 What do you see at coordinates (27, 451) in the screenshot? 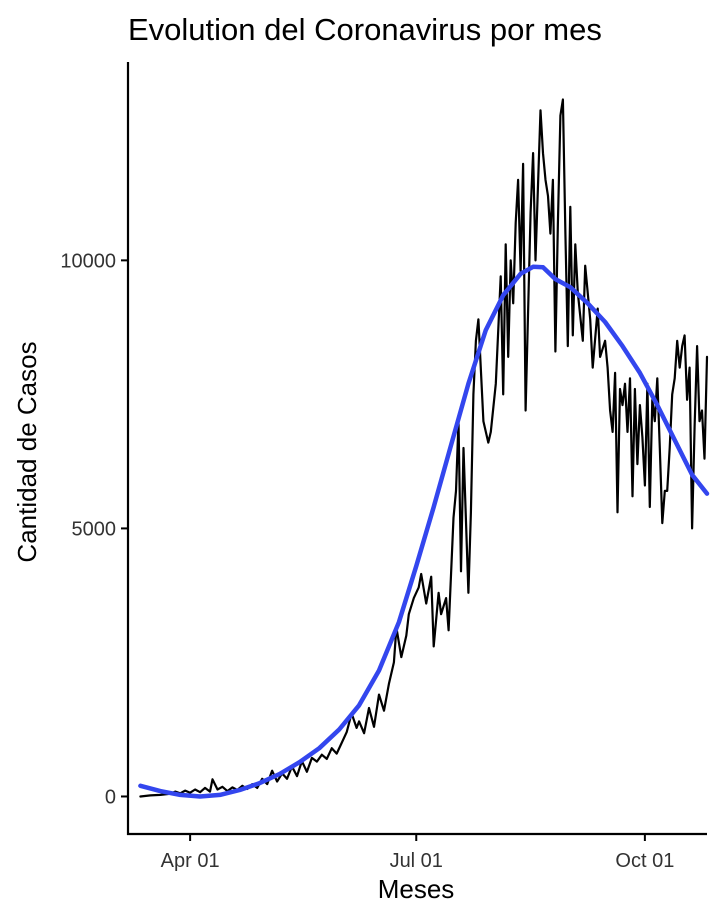
I see `y-axis-title: Cantidad de Casos` at bounding box center [27, 451].